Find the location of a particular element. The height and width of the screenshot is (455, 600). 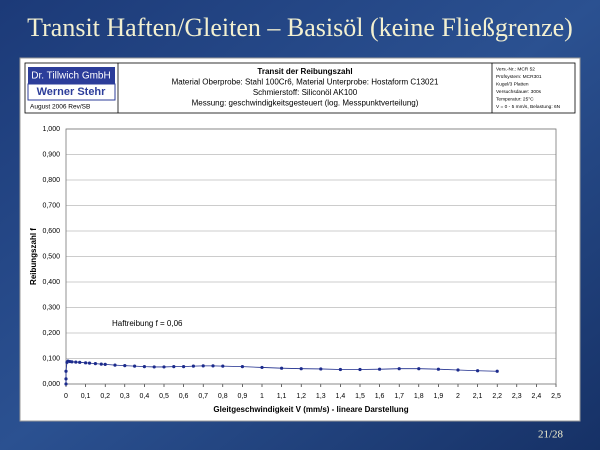

y-tick-label: 0,400 is located at coordinates (51, 282).